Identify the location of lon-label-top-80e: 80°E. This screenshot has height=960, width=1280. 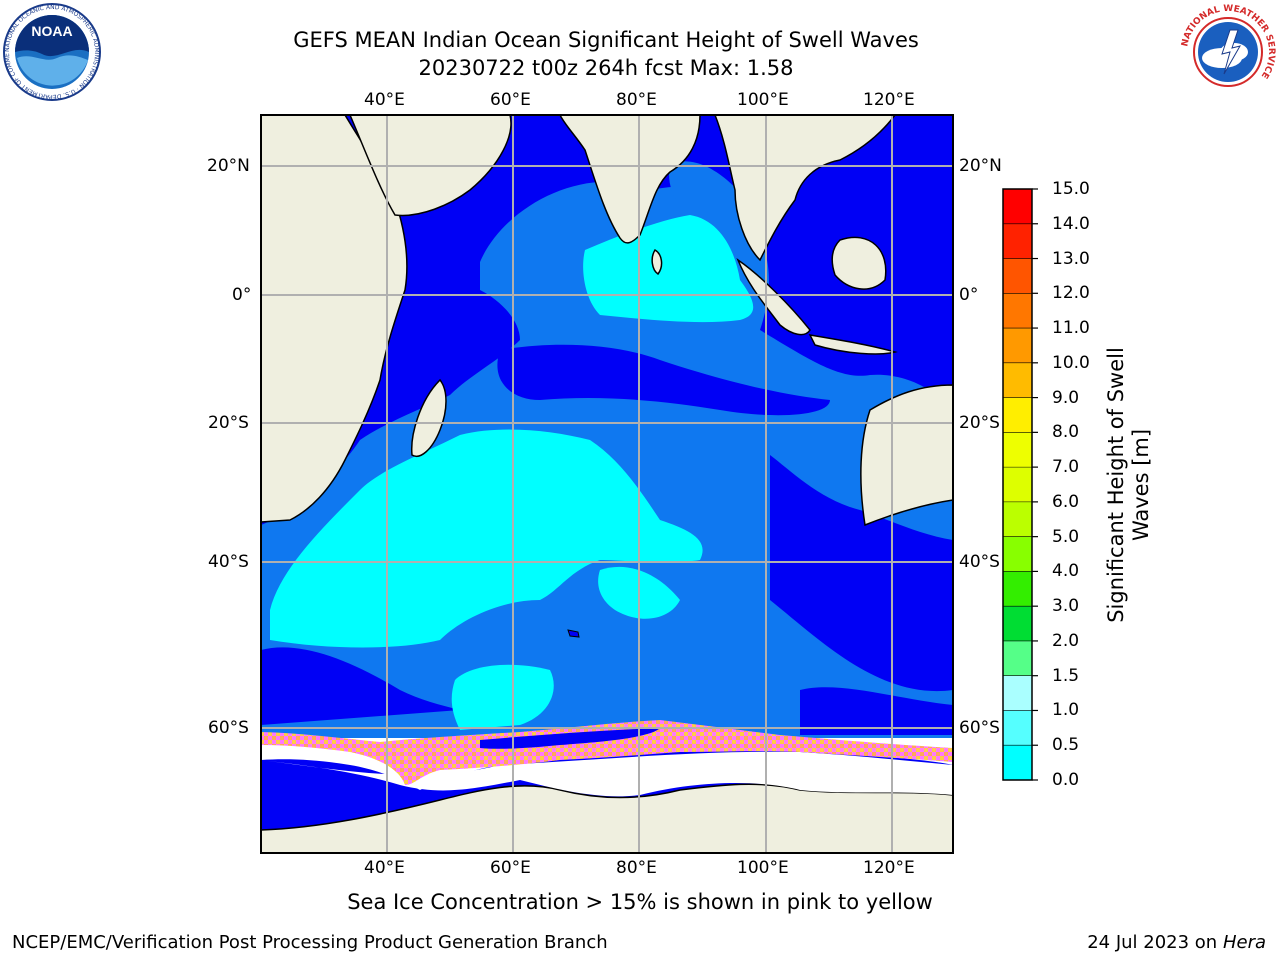
(636, 100).